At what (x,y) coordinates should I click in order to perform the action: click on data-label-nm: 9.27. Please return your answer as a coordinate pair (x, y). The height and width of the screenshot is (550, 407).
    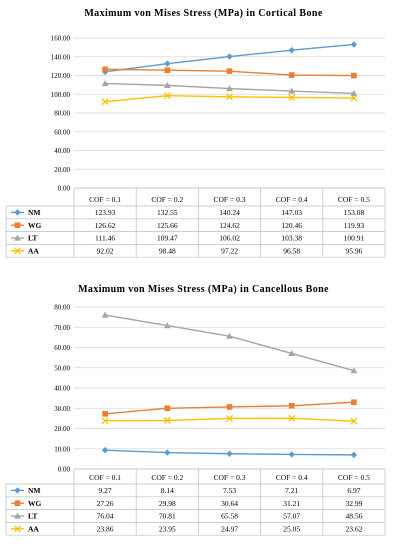
    Looking at the image, I should click on (105, 490).